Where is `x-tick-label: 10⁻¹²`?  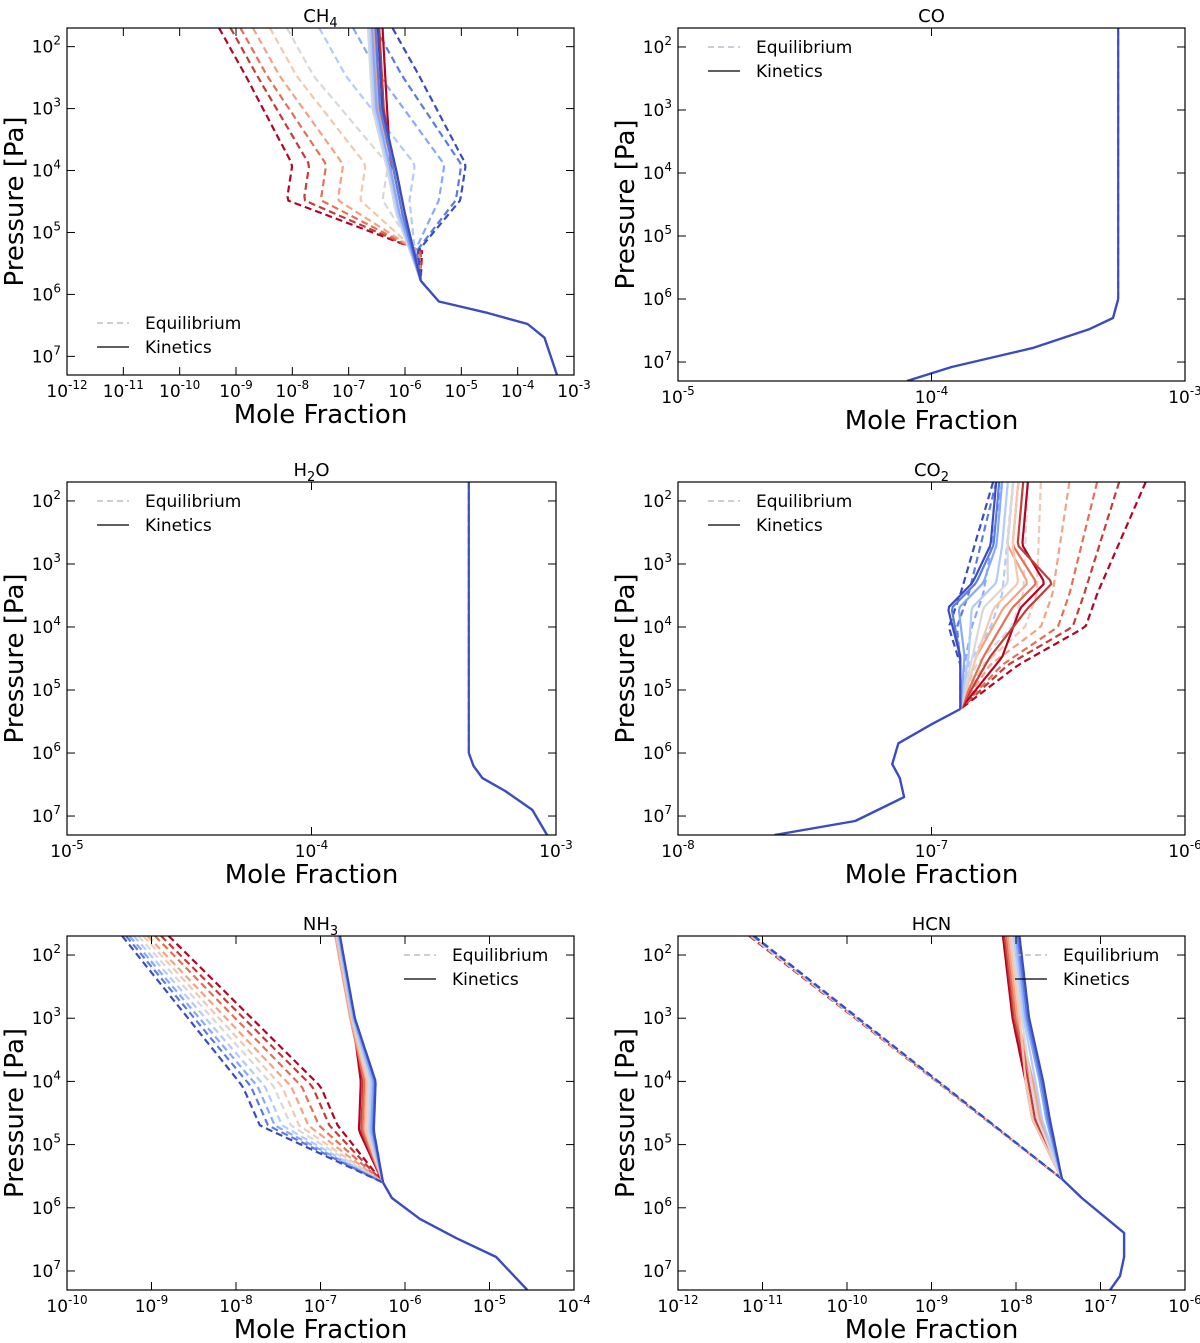
x-tick-label: 10⁻¹² is located at coordinates (677, 1305).